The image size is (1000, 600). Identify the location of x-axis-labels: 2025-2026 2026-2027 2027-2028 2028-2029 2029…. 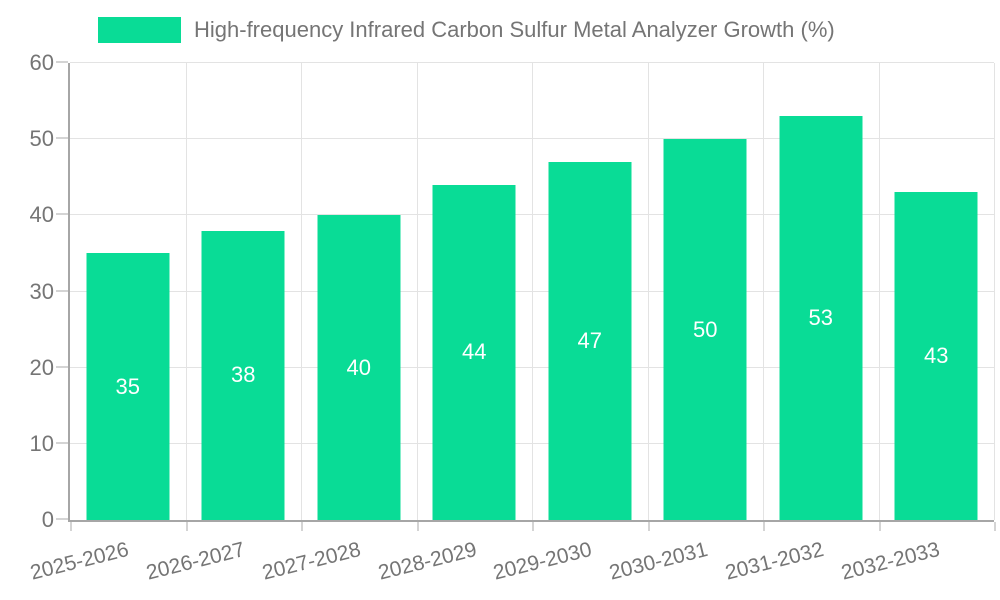
(511, 568).